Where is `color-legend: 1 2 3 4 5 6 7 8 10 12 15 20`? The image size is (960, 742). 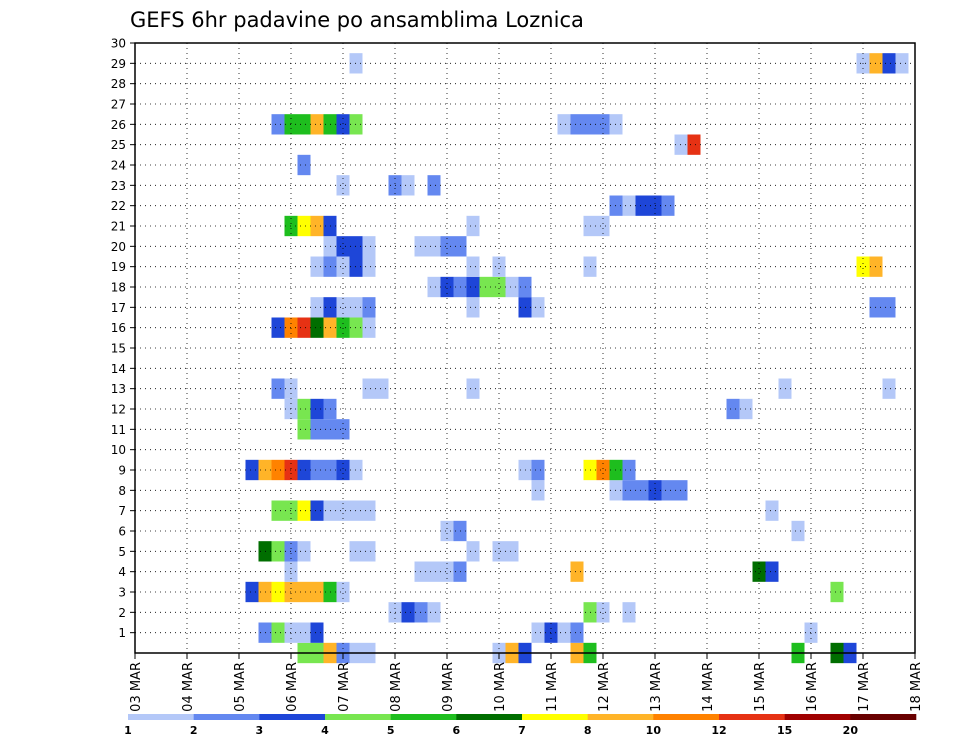 color-legend: 1 2 3 4 5 6 7 8 10 12 15 20 is located at coordinates (520, 725).